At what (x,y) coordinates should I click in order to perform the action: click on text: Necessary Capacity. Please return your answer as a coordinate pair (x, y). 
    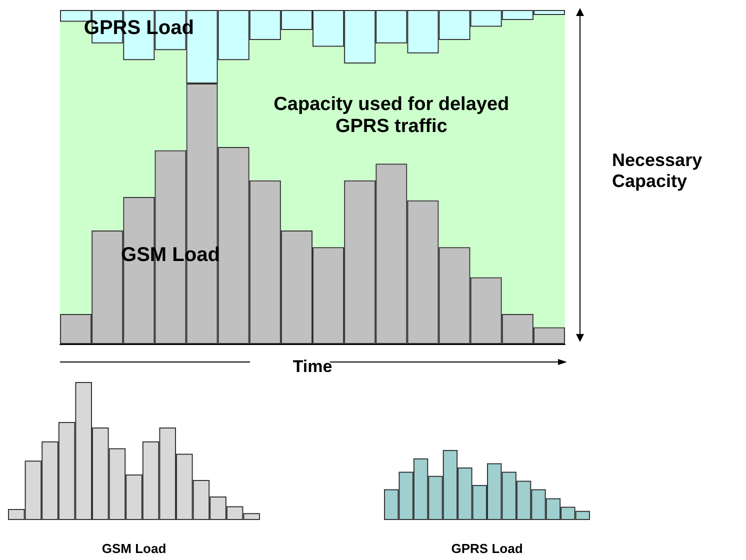
    Looking at the image, I should click on (658, 171).